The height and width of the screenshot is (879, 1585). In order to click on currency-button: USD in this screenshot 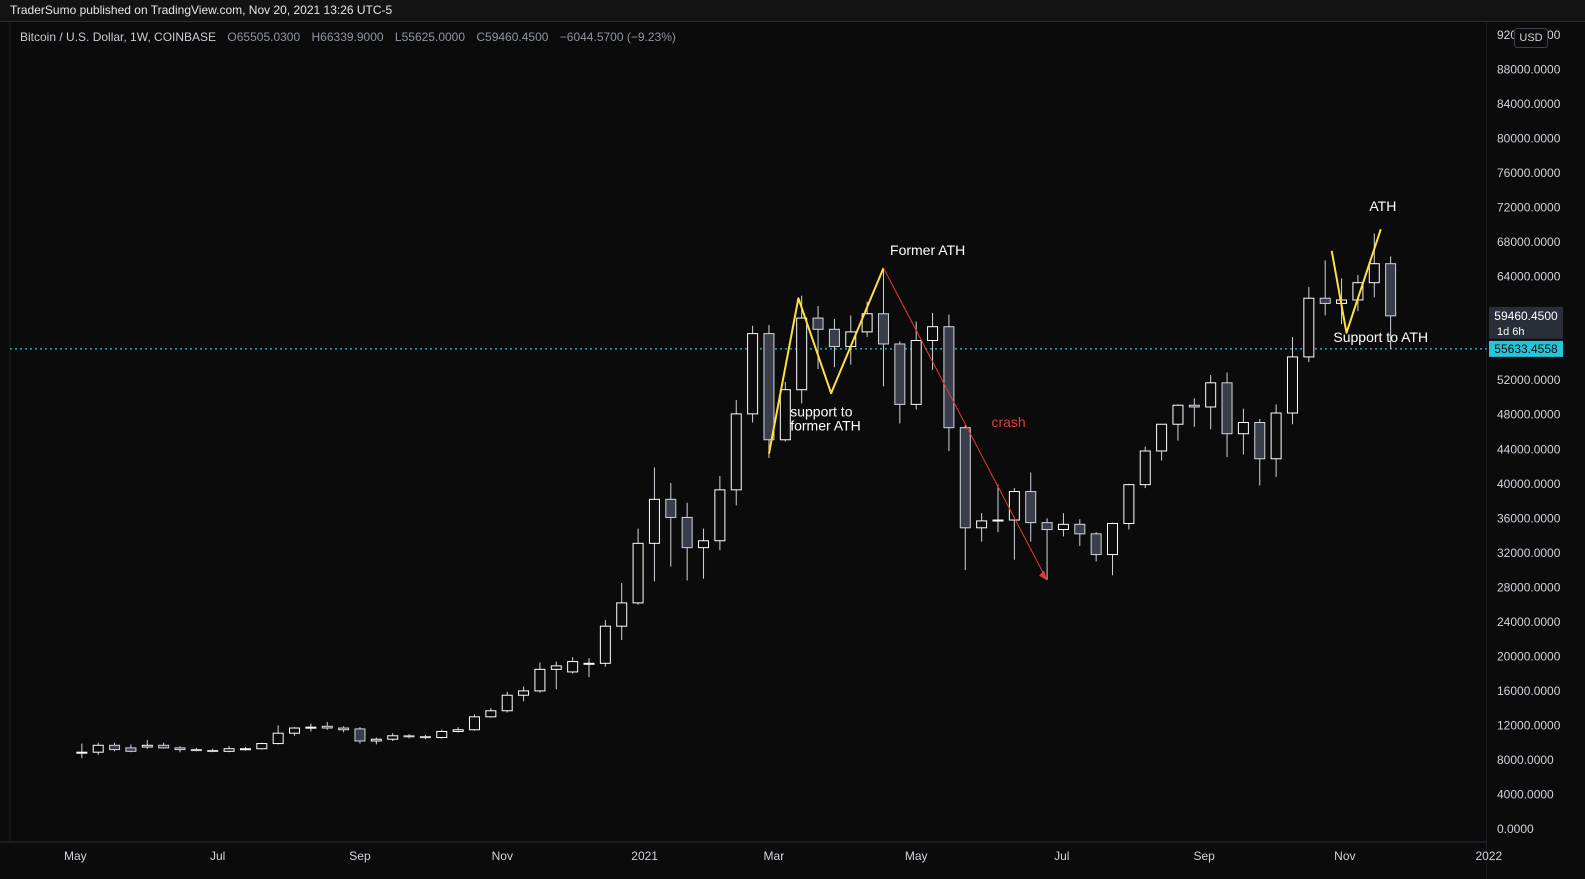, I will do `click(1531, 38)`.